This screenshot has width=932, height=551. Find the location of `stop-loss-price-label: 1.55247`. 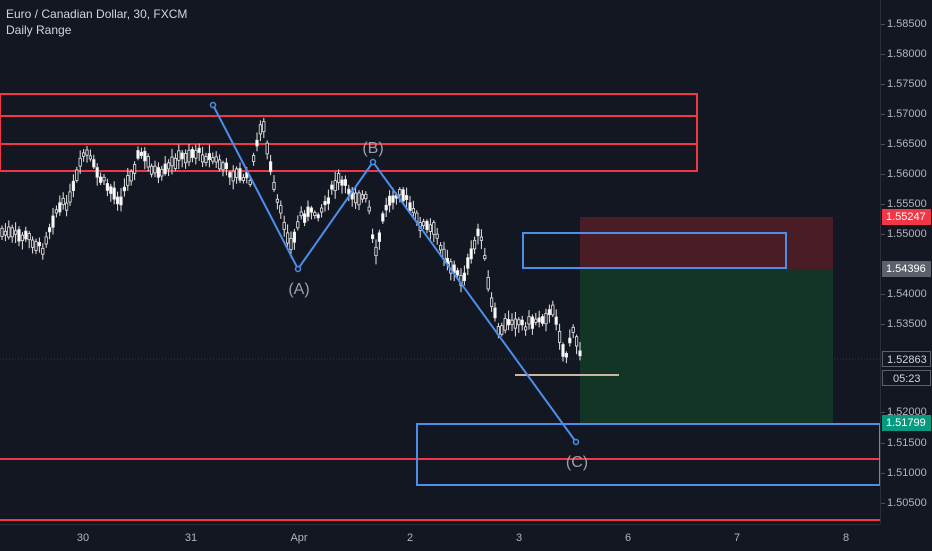

stop-loss-price-label: 1.55247 is located at coordinates (906, 217).